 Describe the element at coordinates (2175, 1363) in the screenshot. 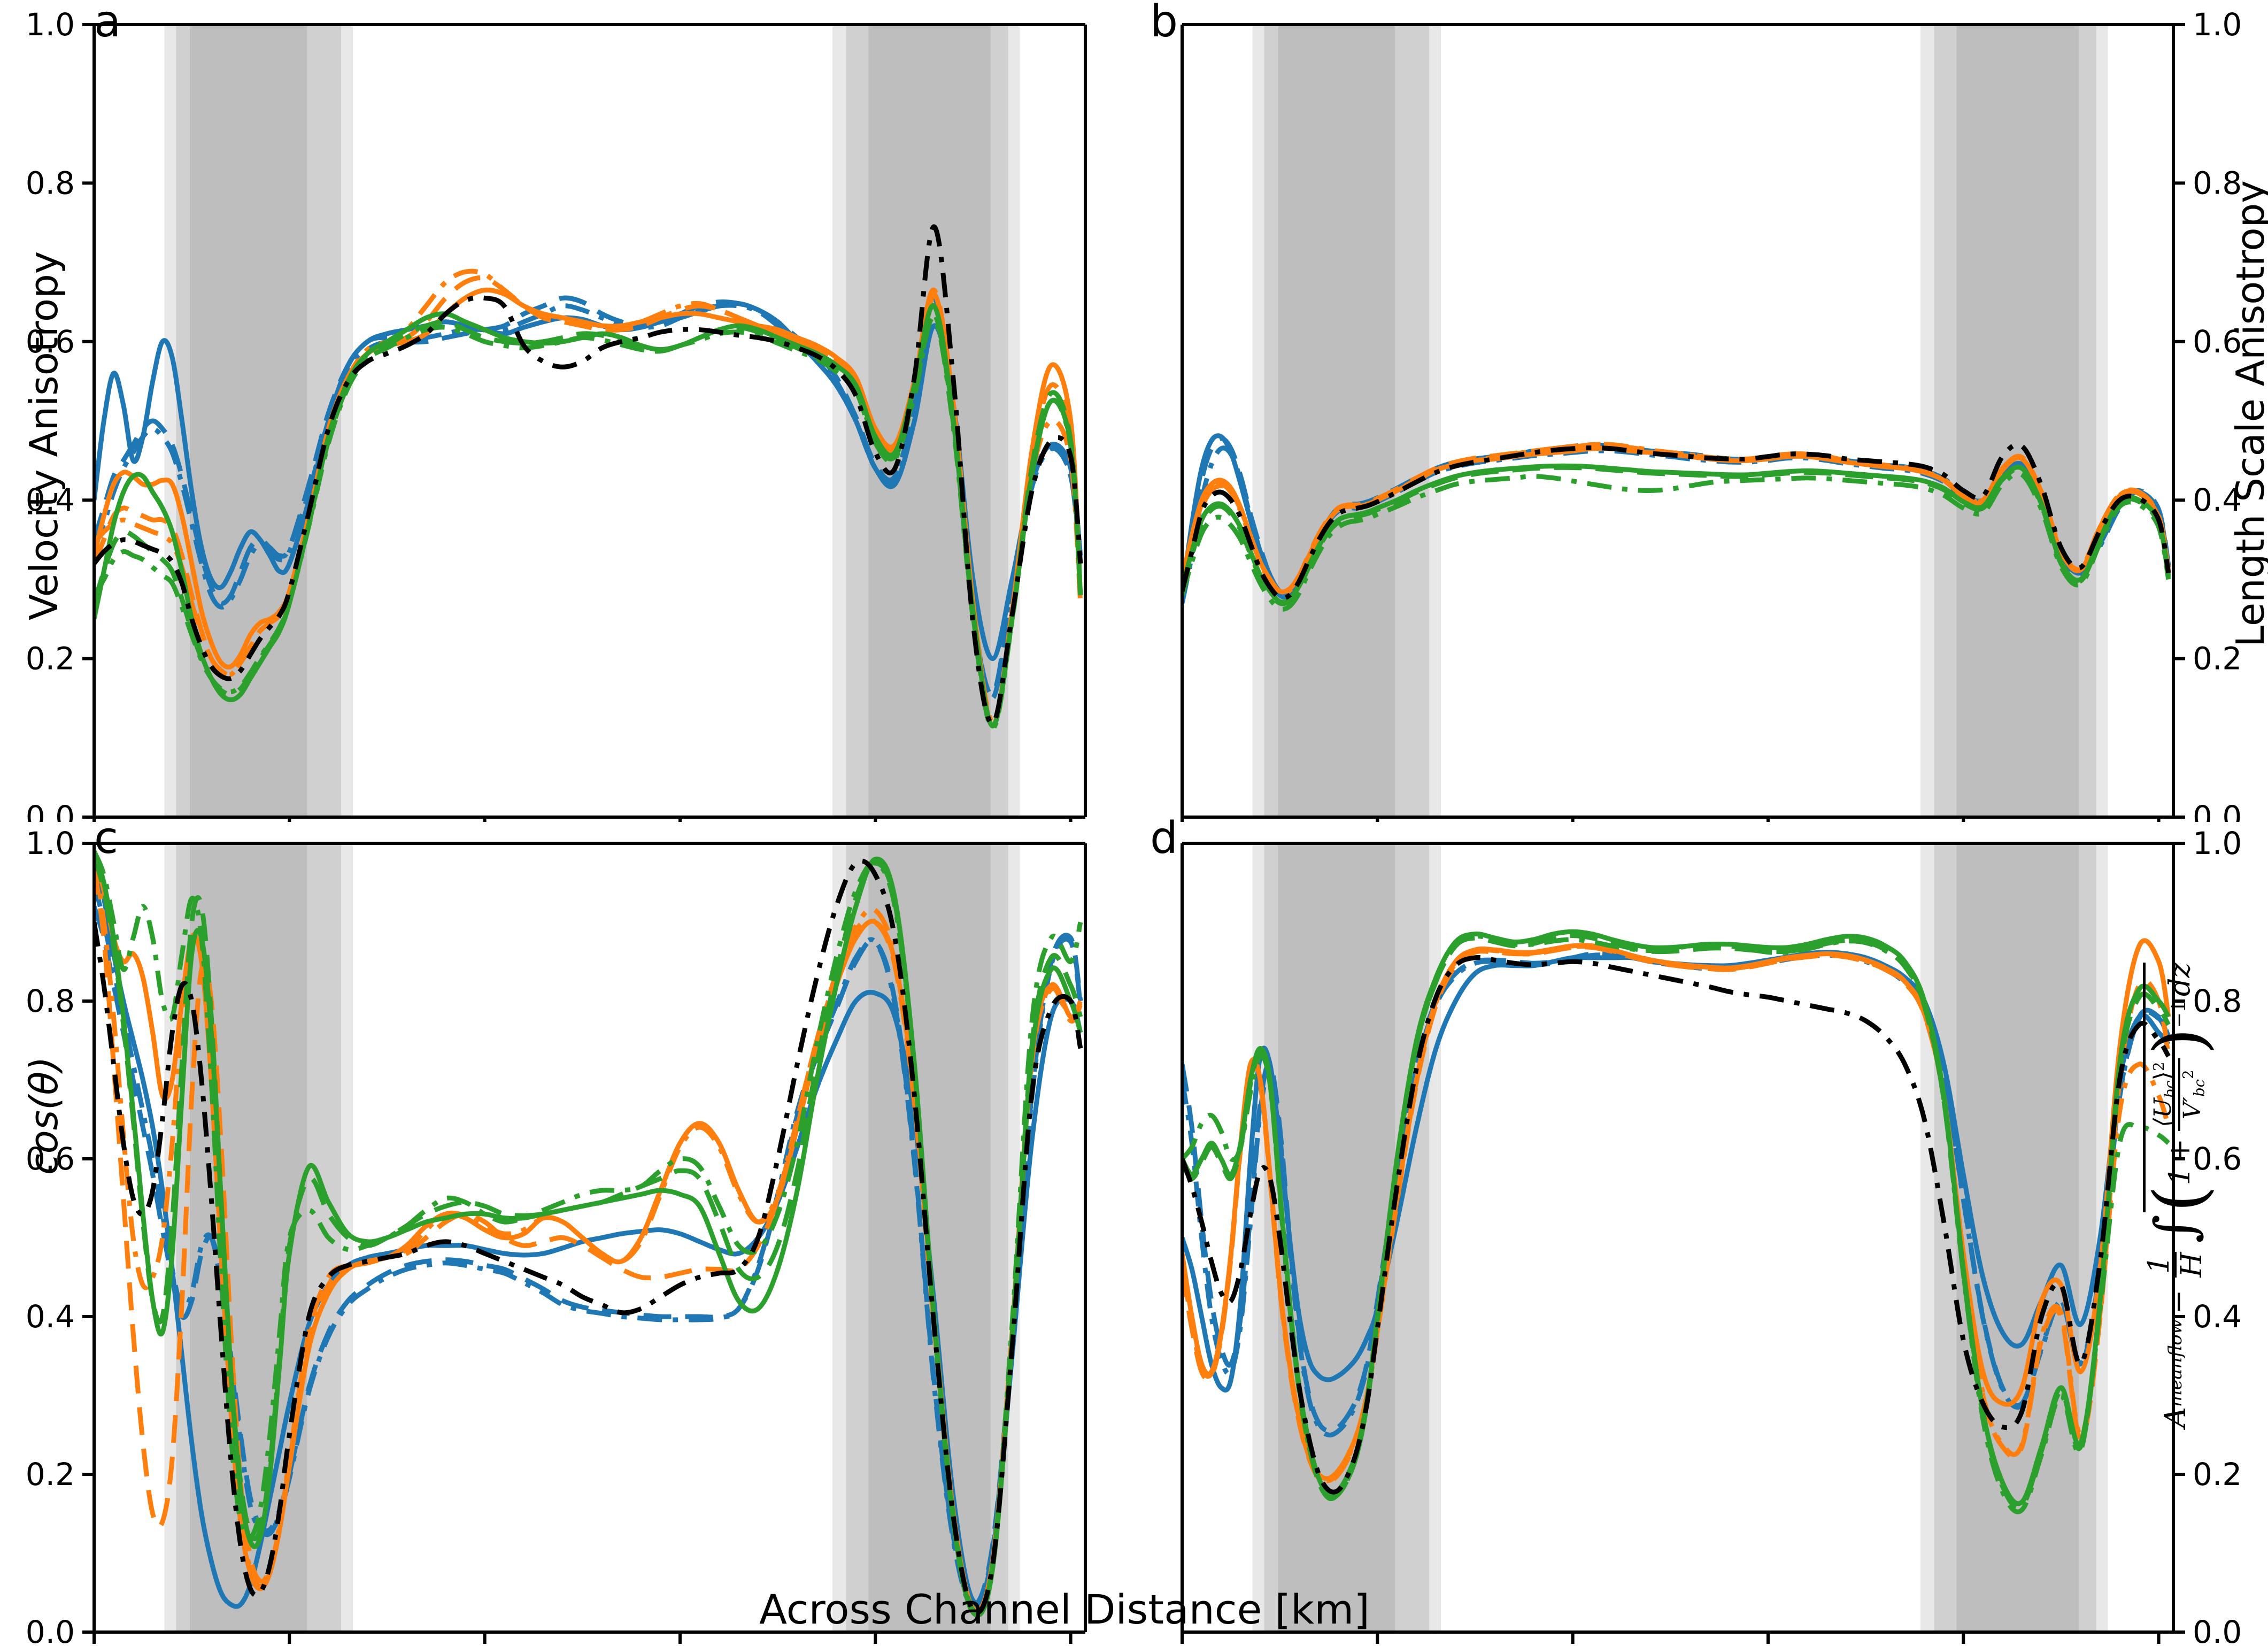

I see `math-sub-meanflow: meanflow` at that location.